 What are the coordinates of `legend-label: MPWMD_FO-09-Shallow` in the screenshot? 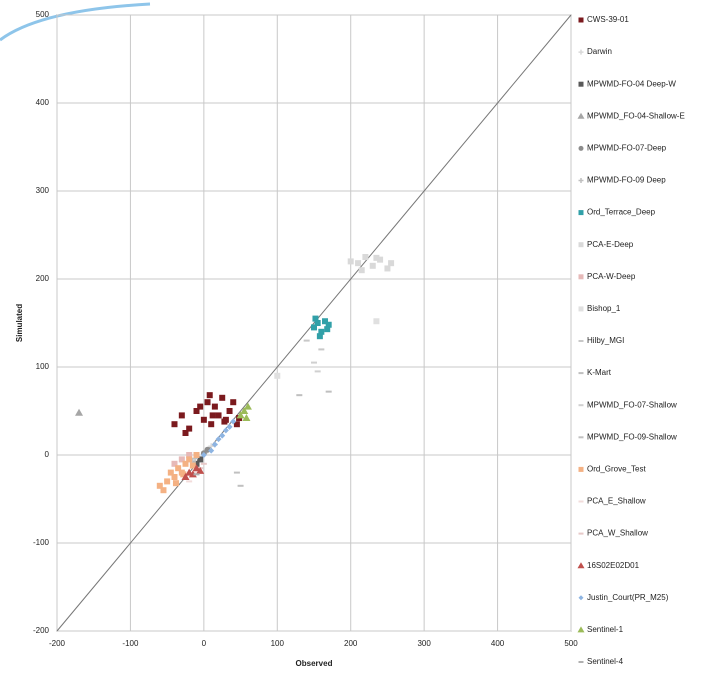 It's located at (632, 436).